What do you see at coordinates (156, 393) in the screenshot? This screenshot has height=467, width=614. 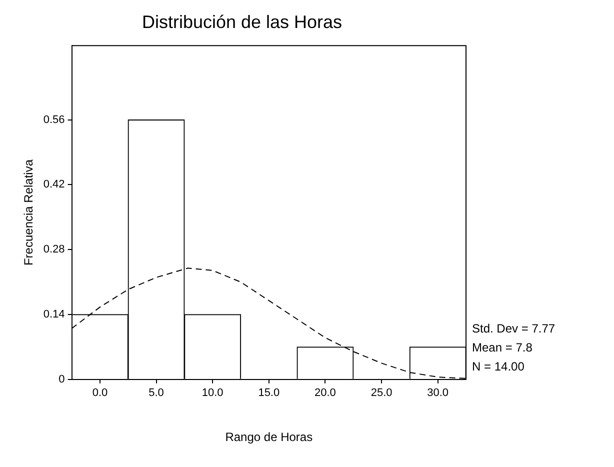 I see `x-tick-label: 5.0` at bounding box center [156, 393].